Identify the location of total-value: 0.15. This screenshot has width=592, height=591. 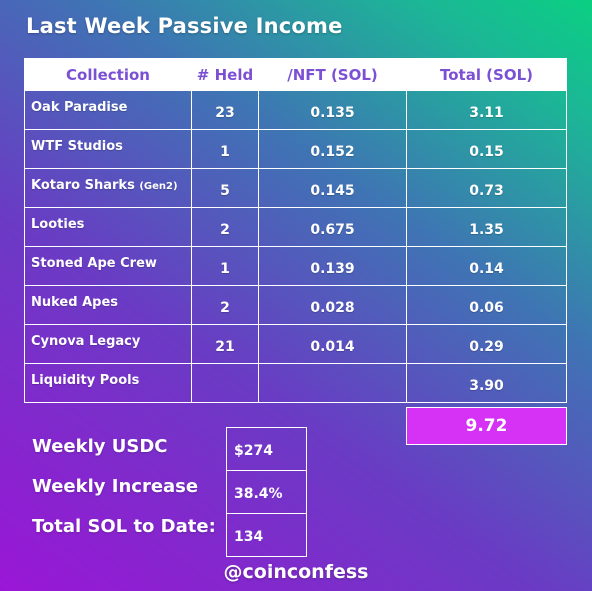
(486, 149).